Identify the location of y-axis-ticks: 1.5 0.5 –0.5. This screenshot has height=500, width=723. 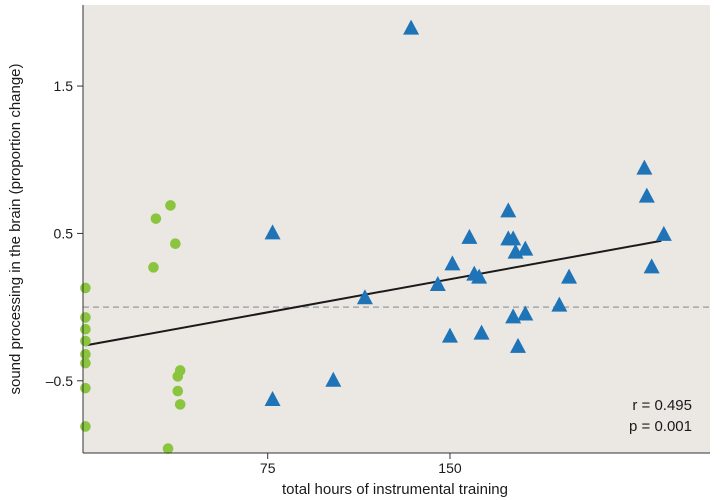
(64, 233).